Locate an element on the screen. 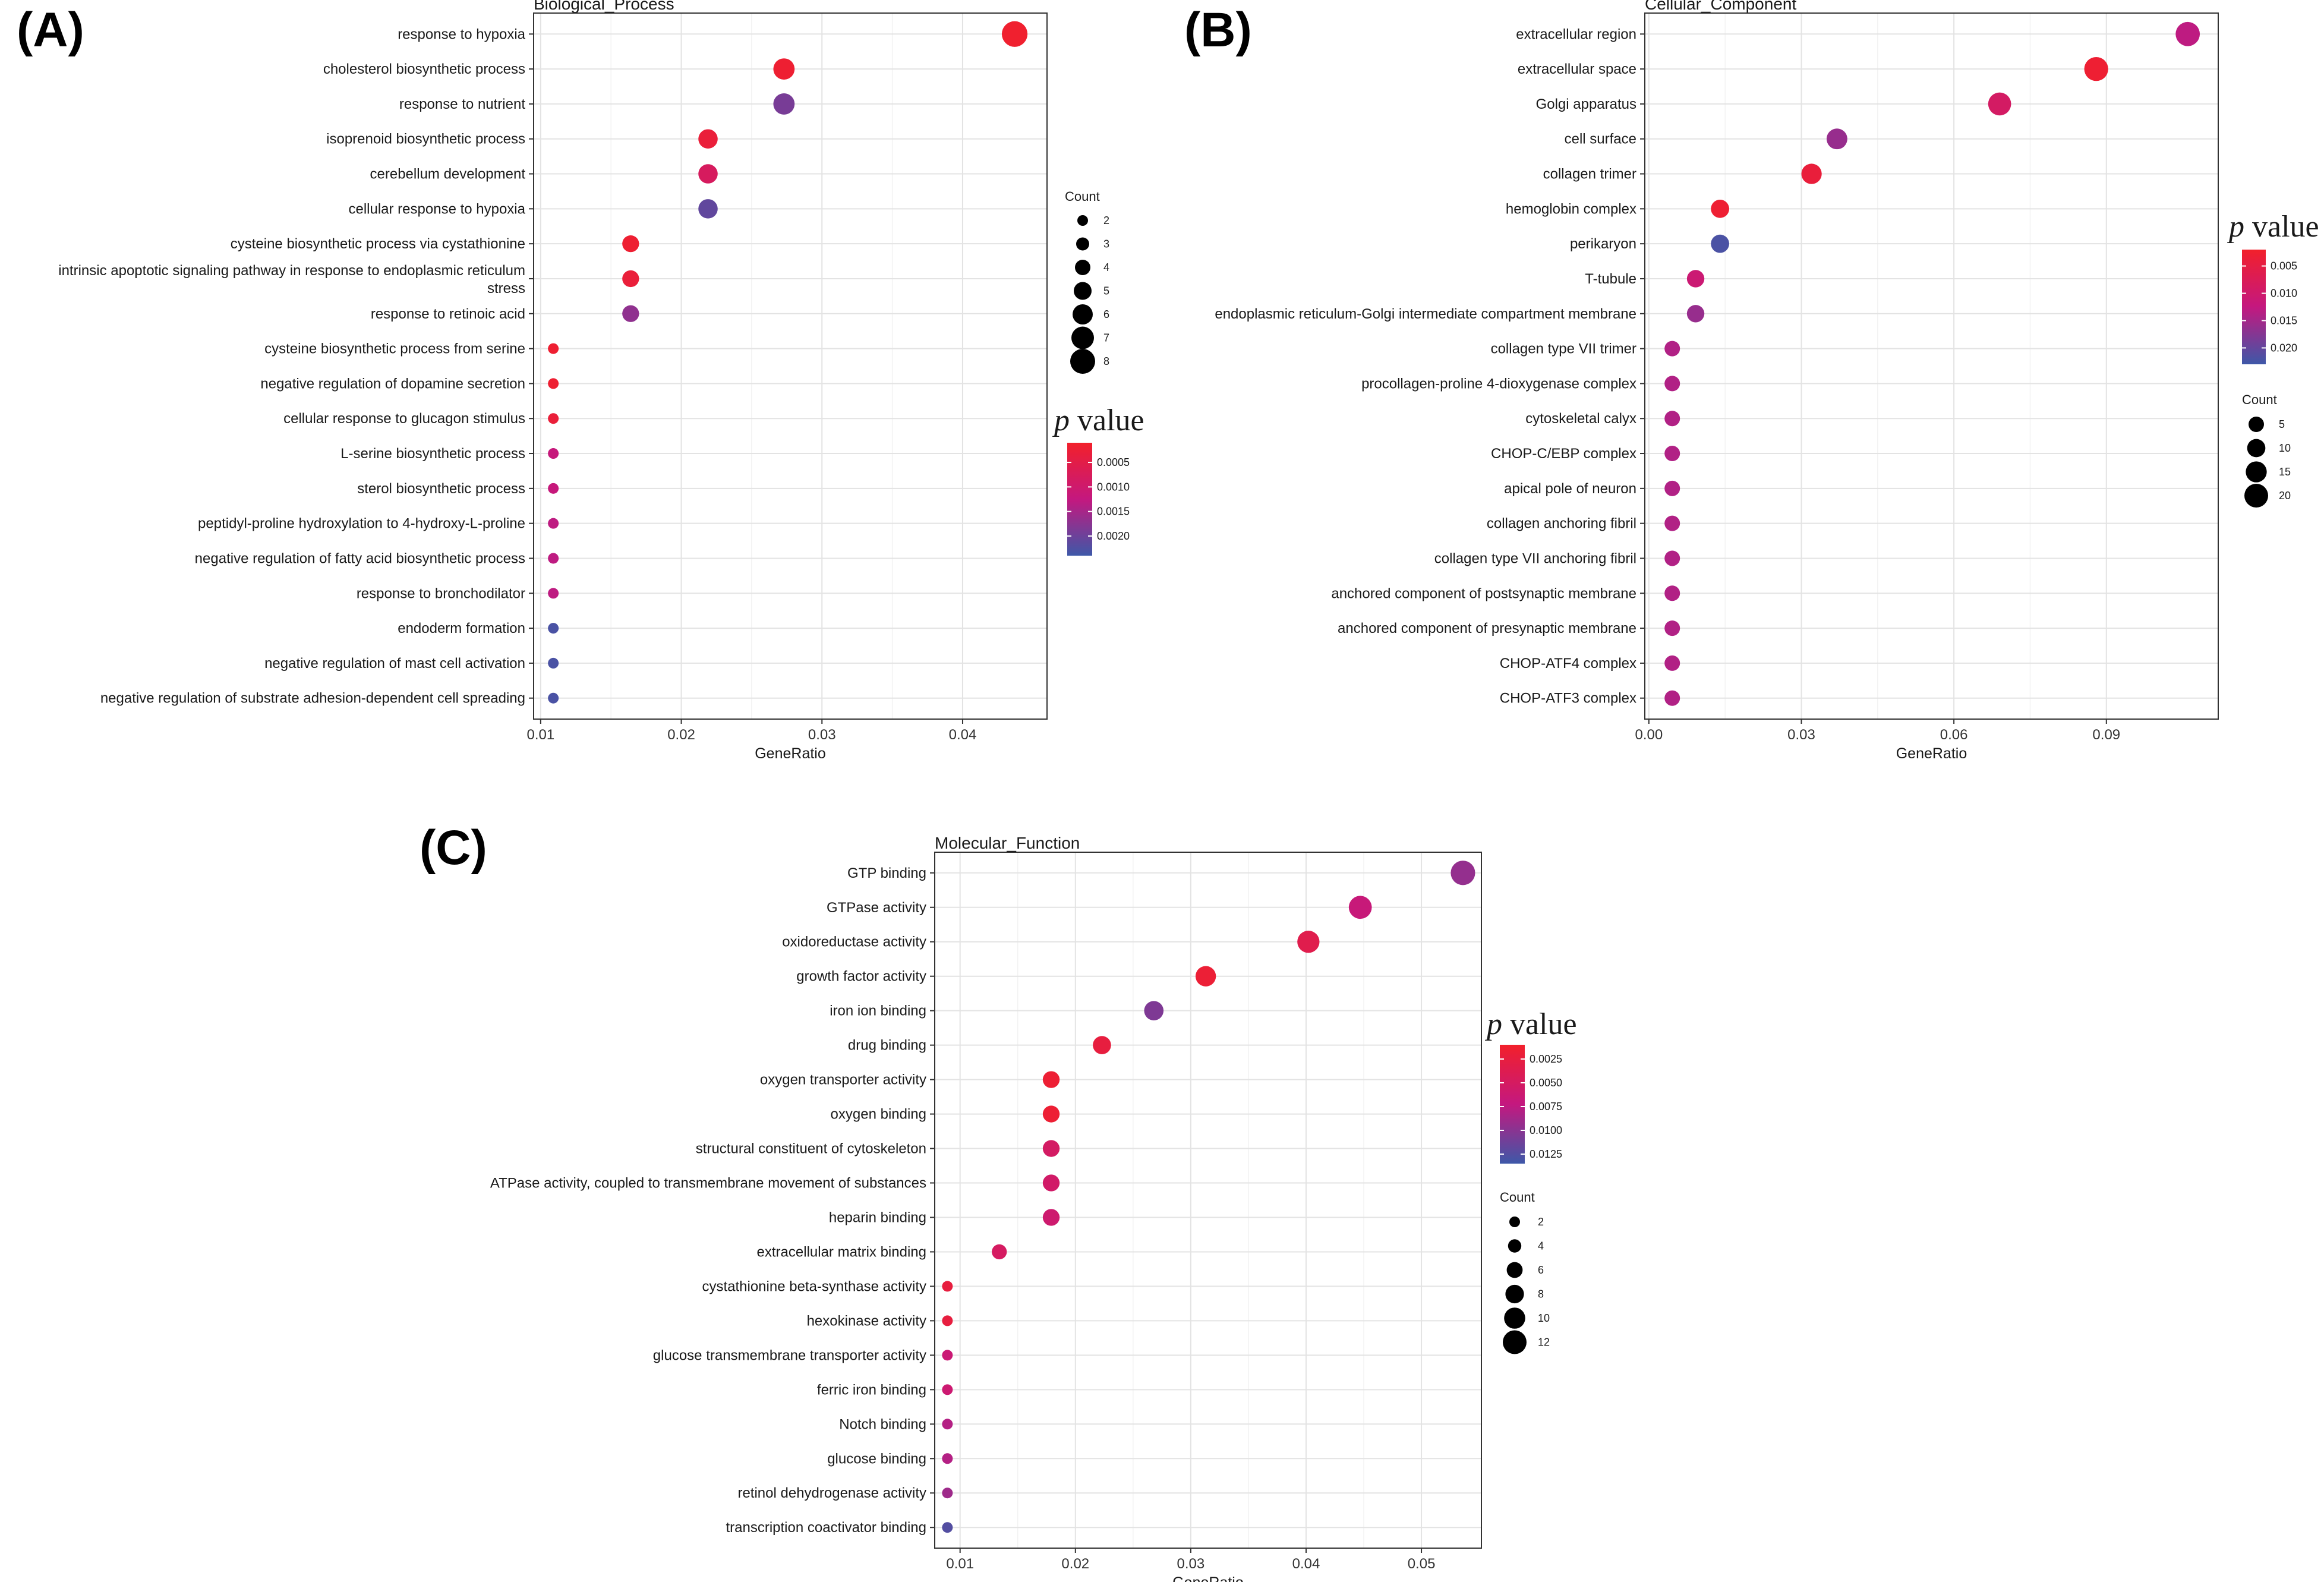 This screenshot has height=1582, width=2324. category-label: collagen anchoring fibril is located at coordinates (1561, 524).